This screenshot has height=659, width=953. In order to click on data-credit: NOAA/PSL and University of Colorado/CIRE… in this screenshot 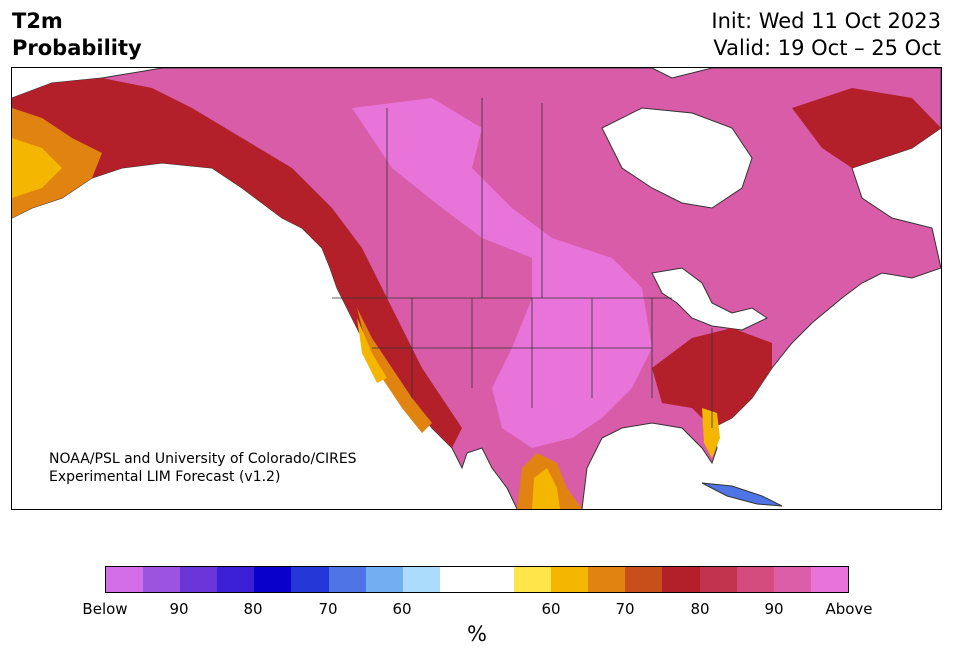, I will do `click(203, 468)`.